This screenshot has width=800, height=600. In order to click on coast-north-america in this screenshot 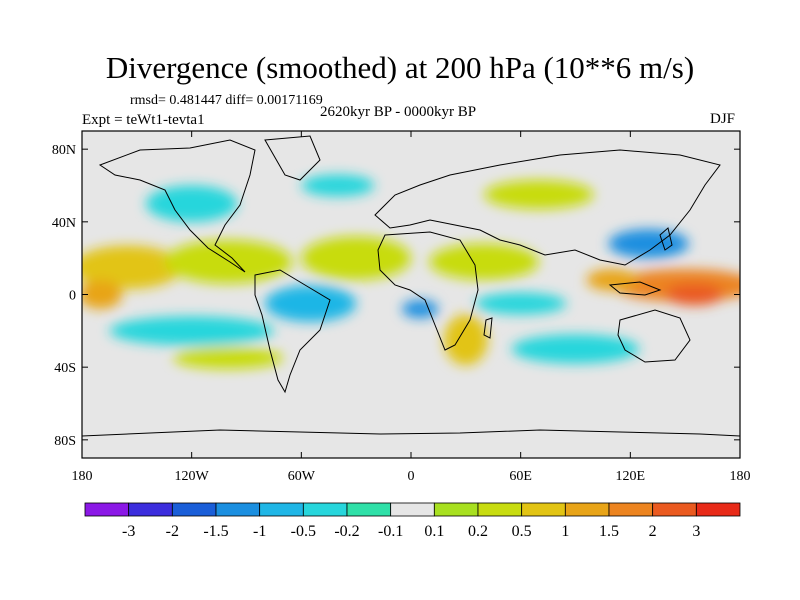, I will do `click(177, 206)`.